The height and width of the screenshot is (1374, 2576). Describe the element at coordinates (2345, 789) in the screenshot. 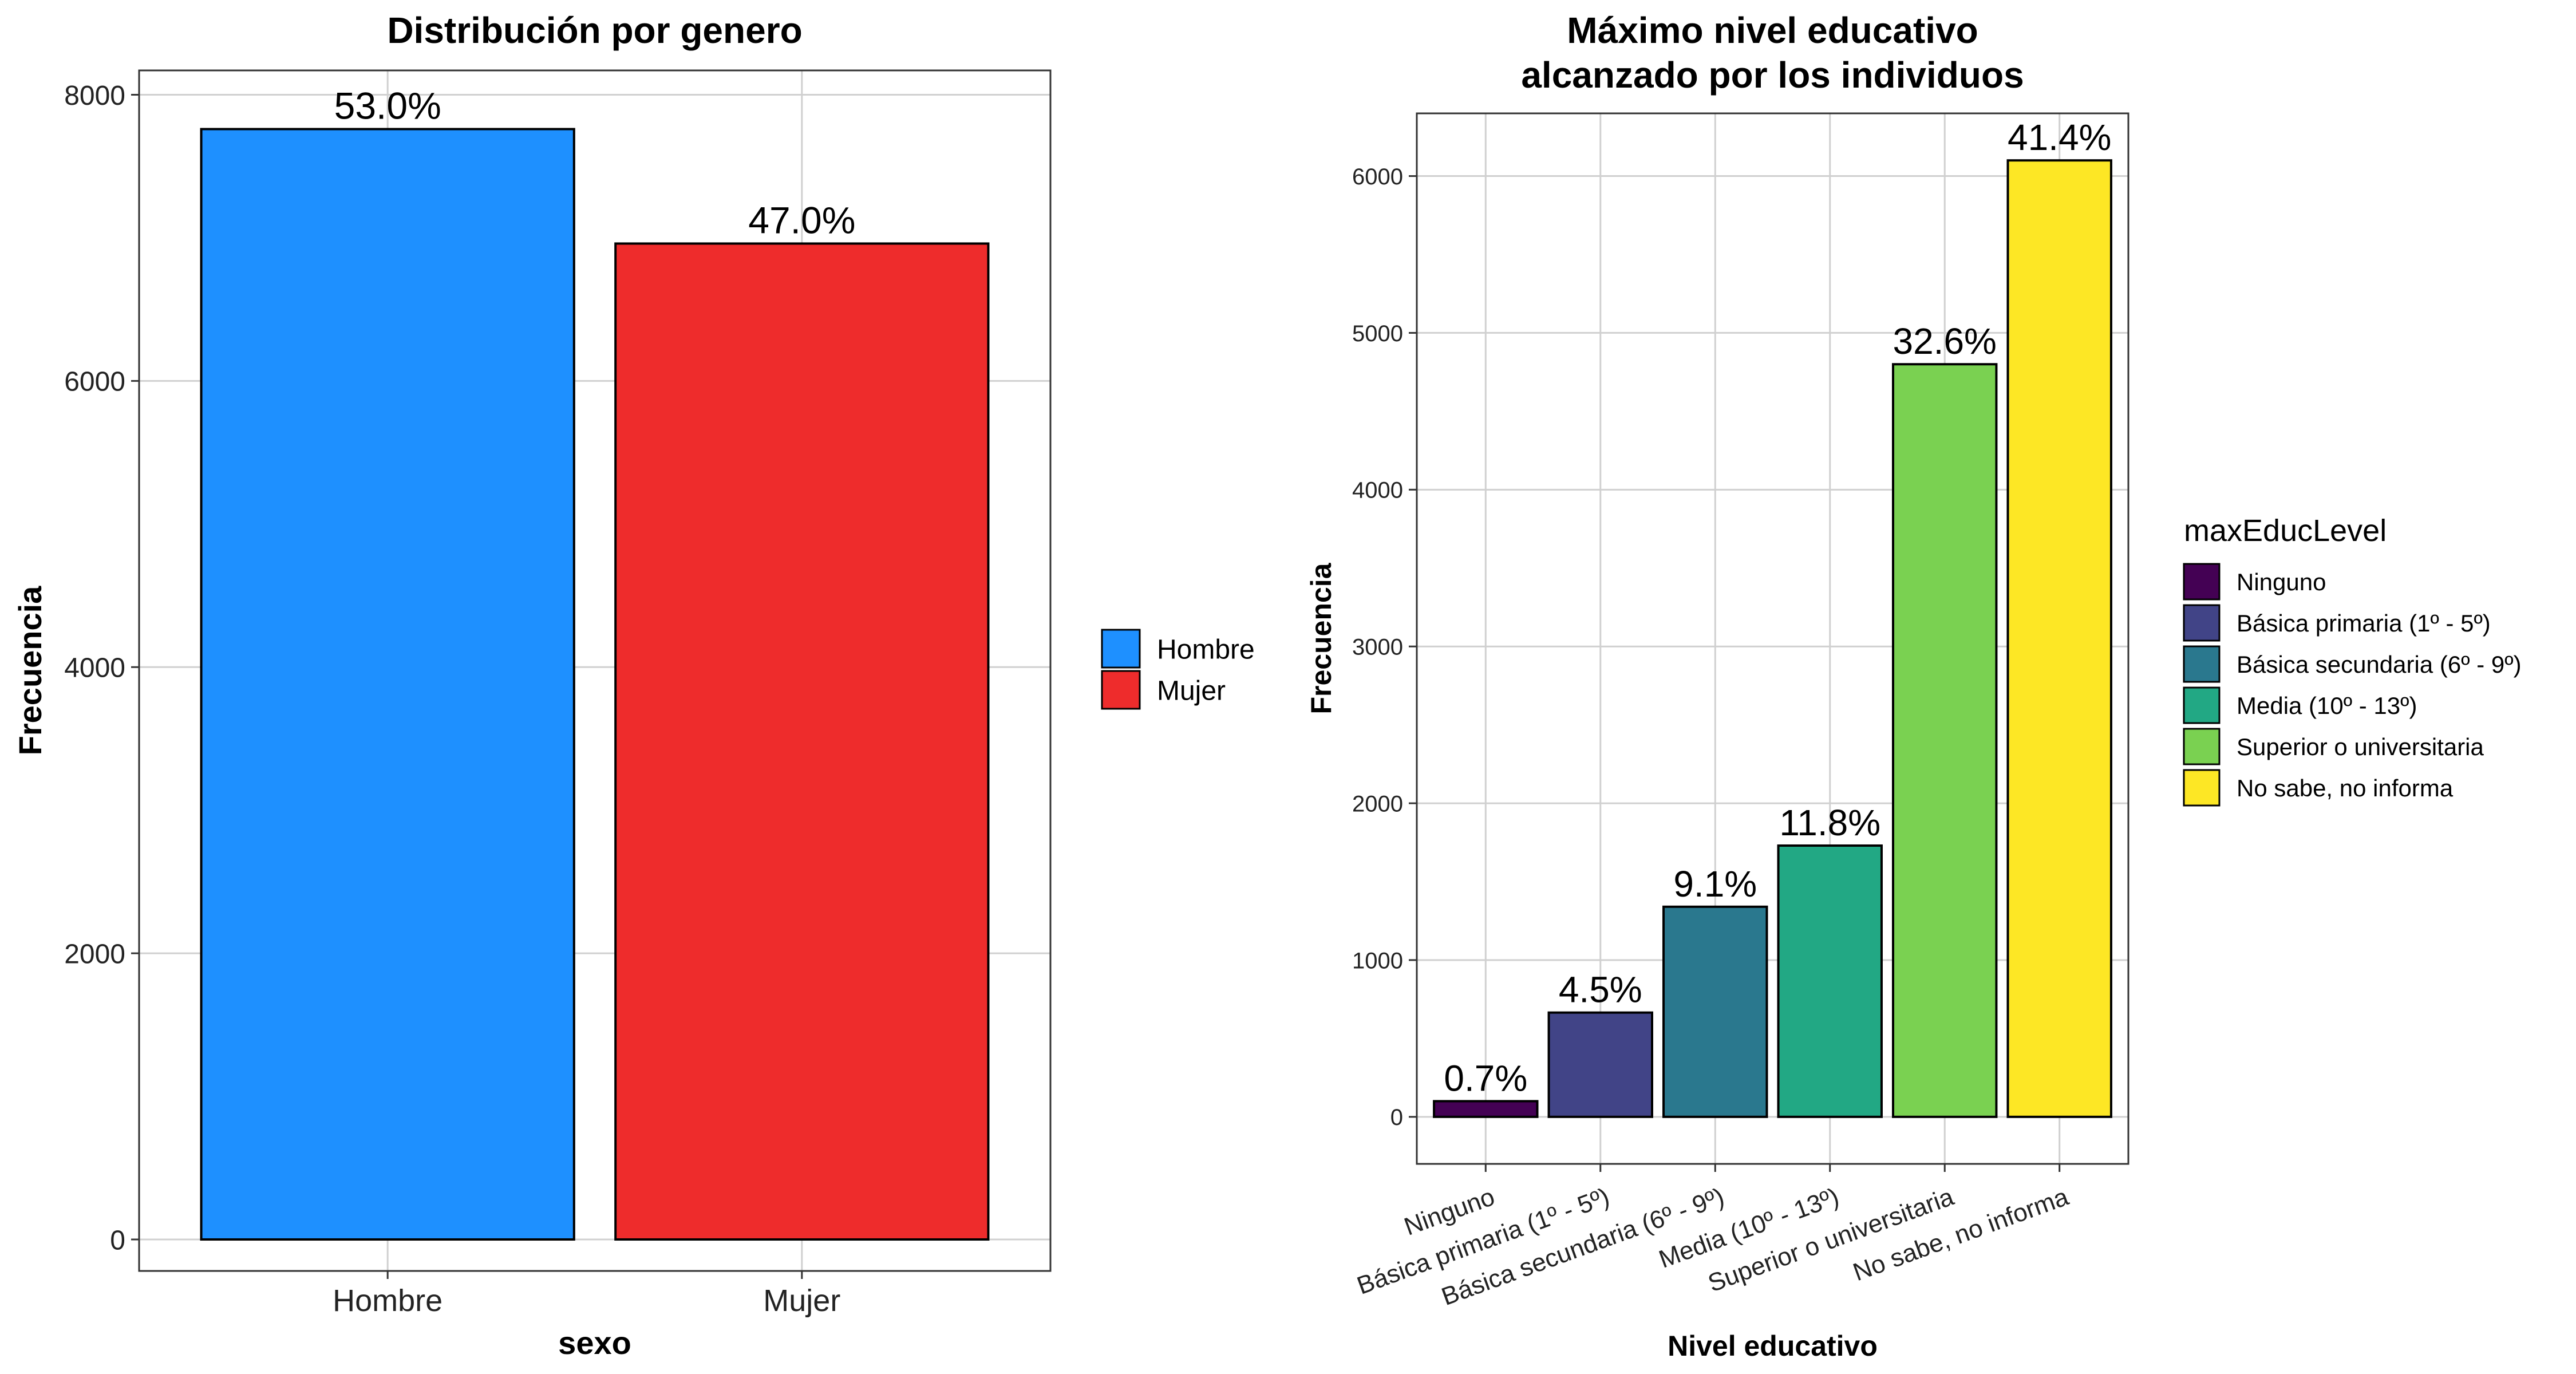

I see `legend-label: No sabe, no informa` at that location.